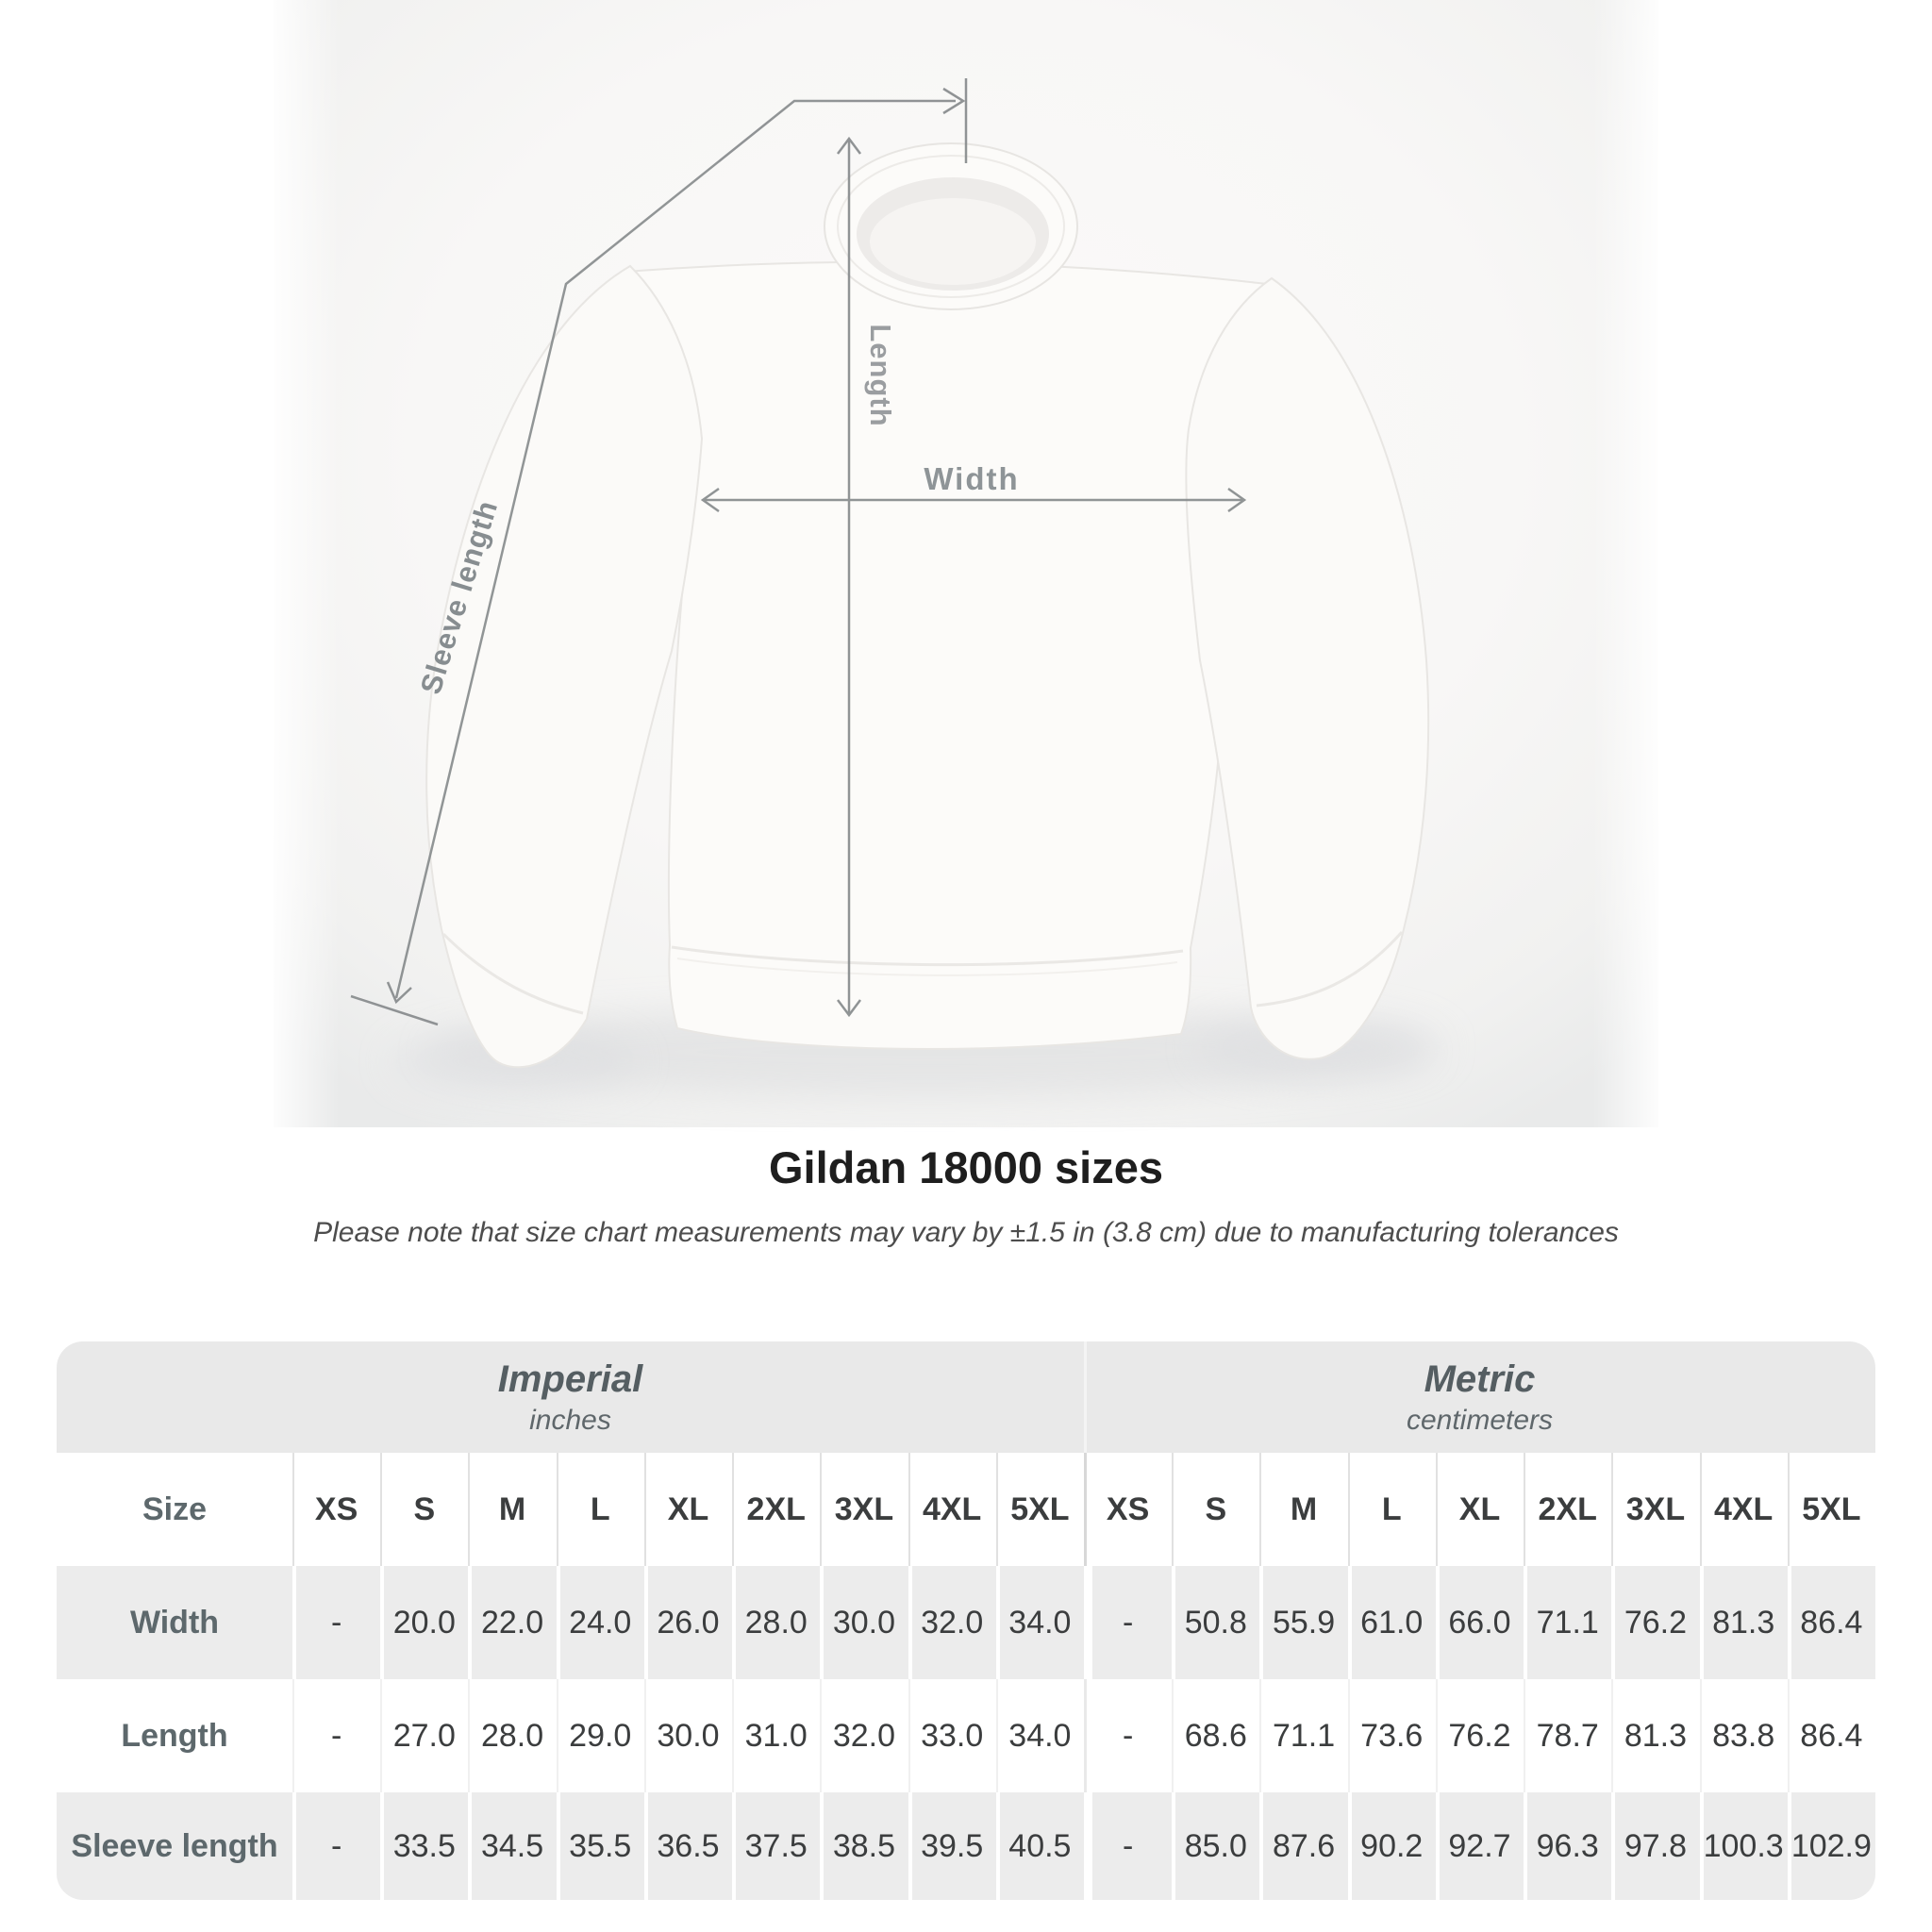 This screenshot has width=1932, height=1932. What do you see at coordinates (1303, 1846) in the screenshot?
I see `sleeve-length-metric-m-value: 87.6` at bounding box center [1303, 1846].